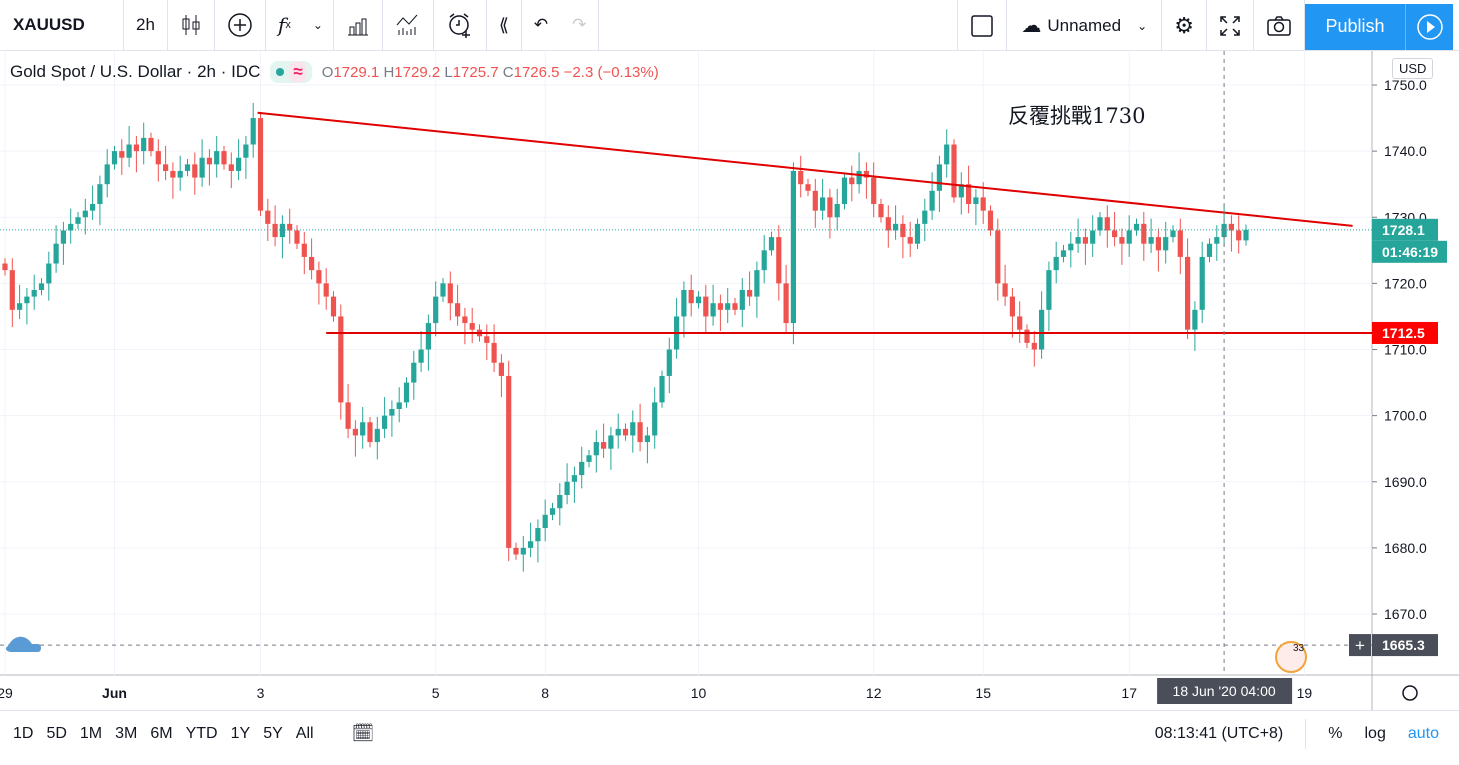 Image resolution: width=1459 pixels, height=765 pixels. What do you see at coordinates (1375, 733) in the screenshot?
I see `log-toggle: log` at bounding box center [1375, 733].